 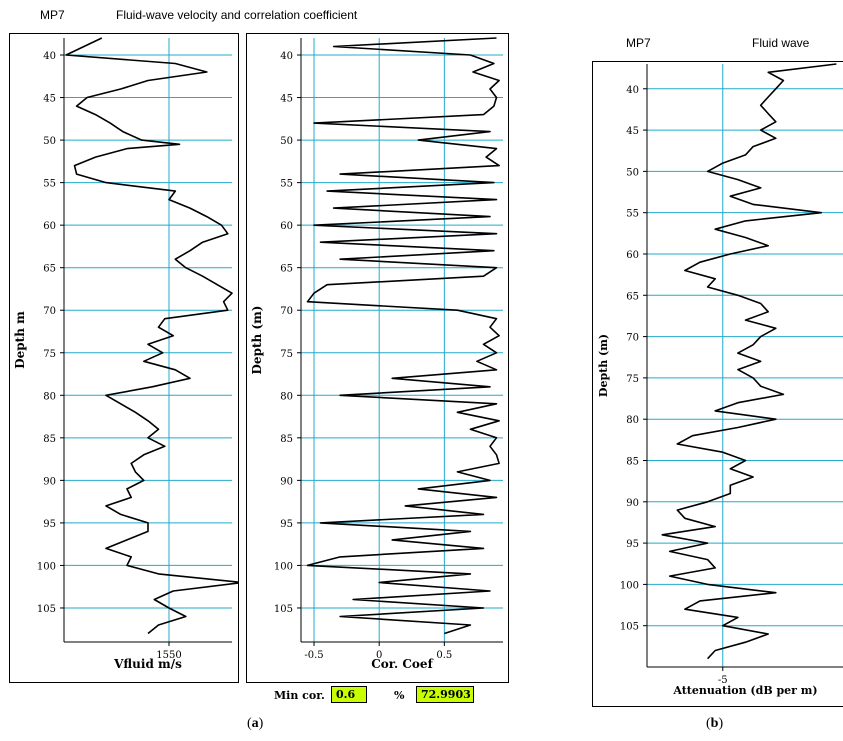 What do you see at coordinates (147, 664) in the screenshot?
I see `x-axis-label: Vfluid m/s` at bounding box center [147, 664].